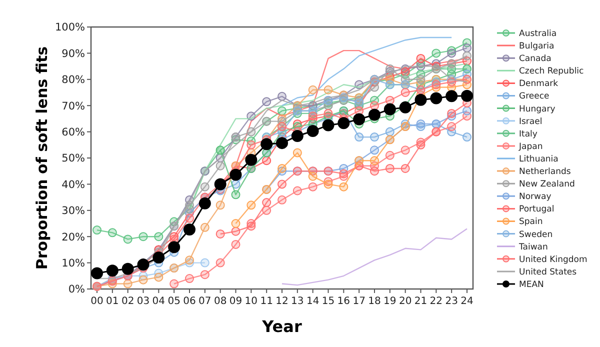 The height and width of the screenshot is (347, 600). Describe the element at coordinates (531, 222) in the screenshot. I see `legend-label: Spain` at that location.